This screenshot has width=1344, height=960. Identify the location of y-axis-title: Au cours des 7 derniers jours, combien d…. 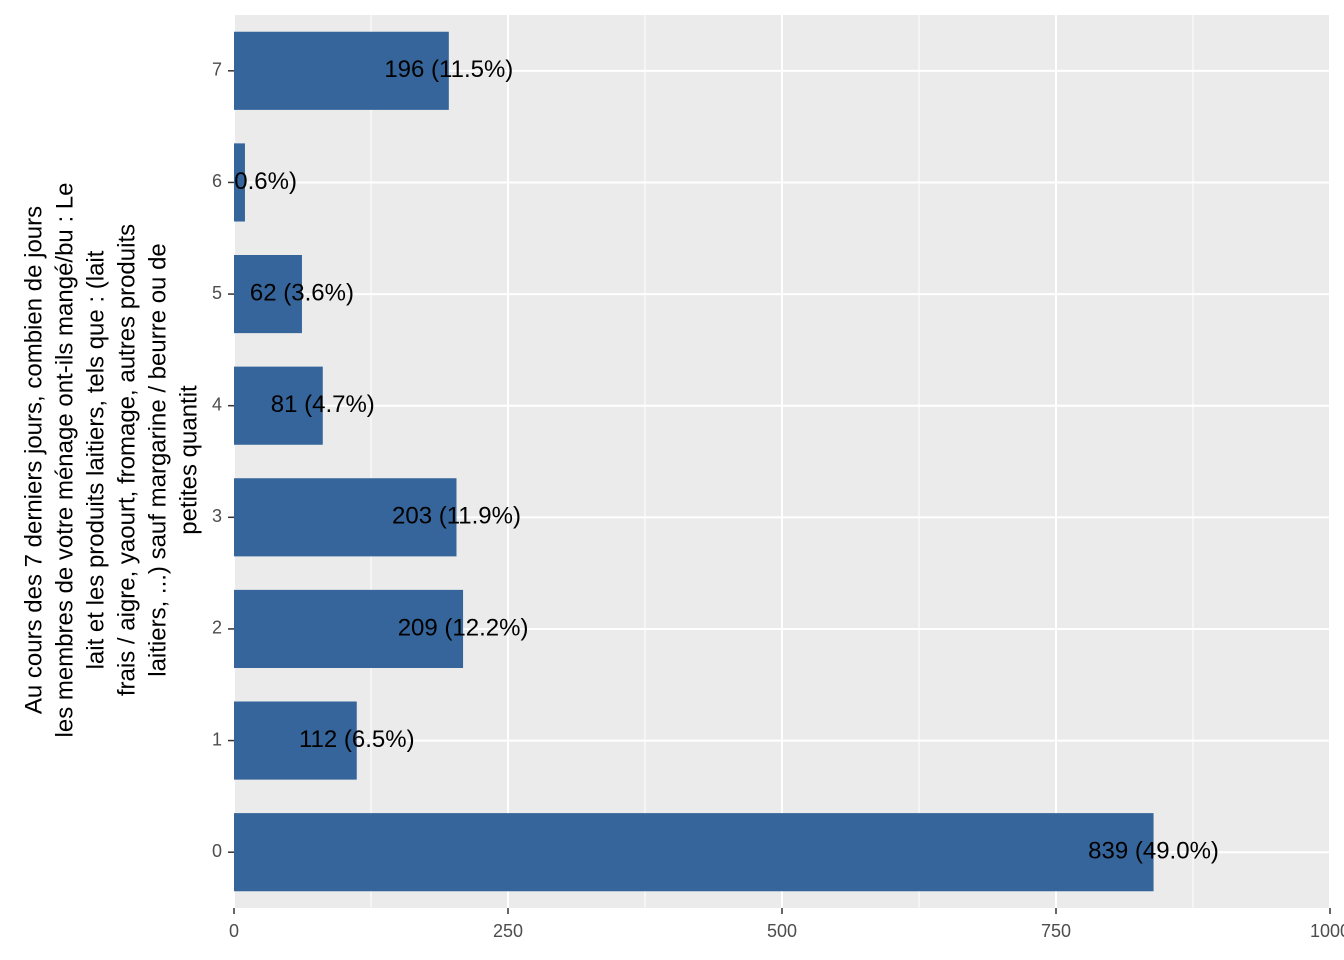
(33, 460).